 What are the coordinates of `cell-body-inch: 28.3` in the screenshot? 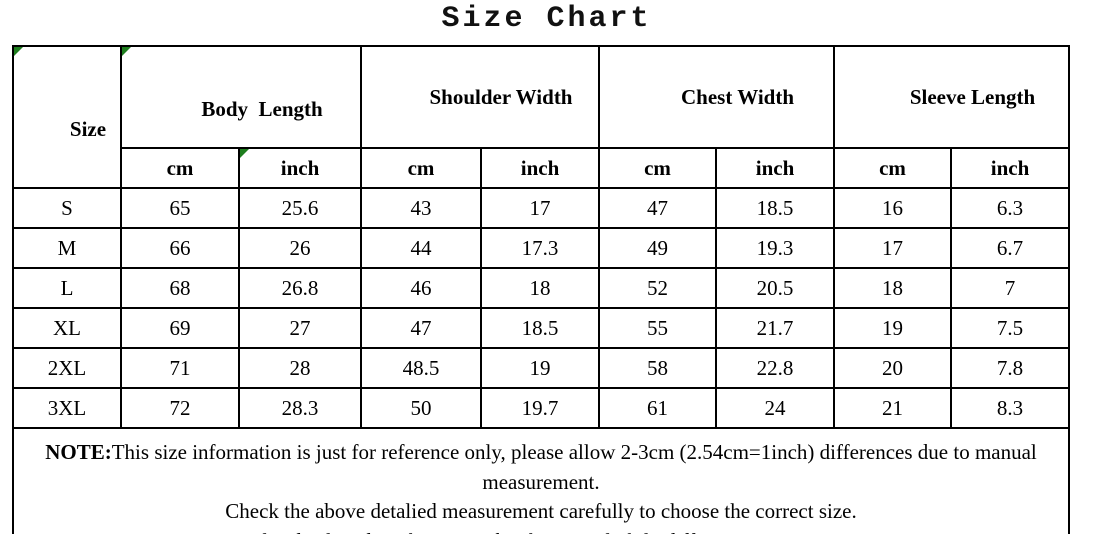 It's located at (300, 408).